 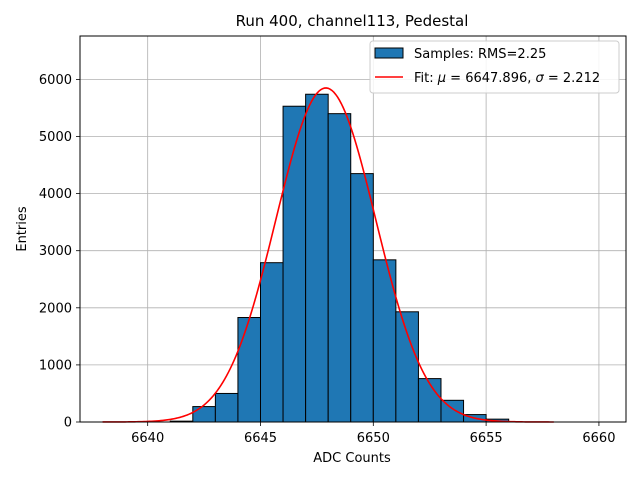 I want to click on x-tick-label: 6645, so click(x=260, y=438).